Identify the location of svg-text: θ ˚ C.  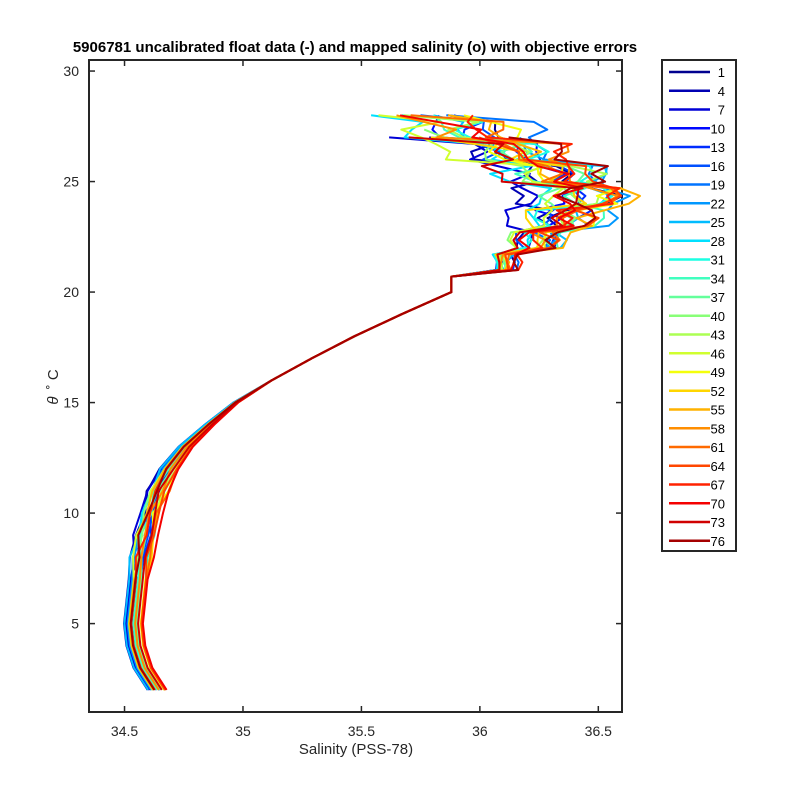
(53, 386).